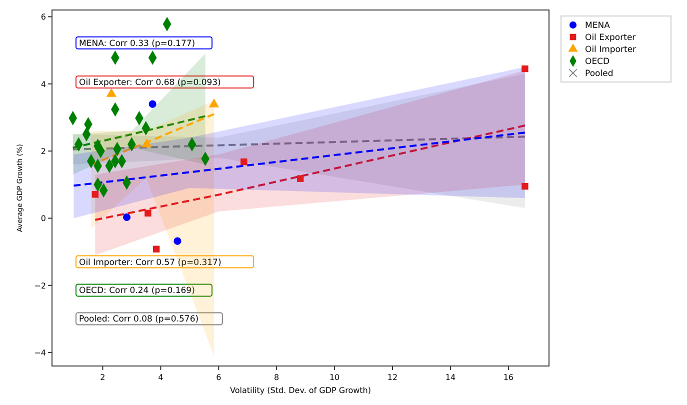 The width and height of the screenshot is (687, 405). What do you see at coordinates (597, 62) in the screenshot?
I see `legend-label: OECD` at bounding box center [597, 62].